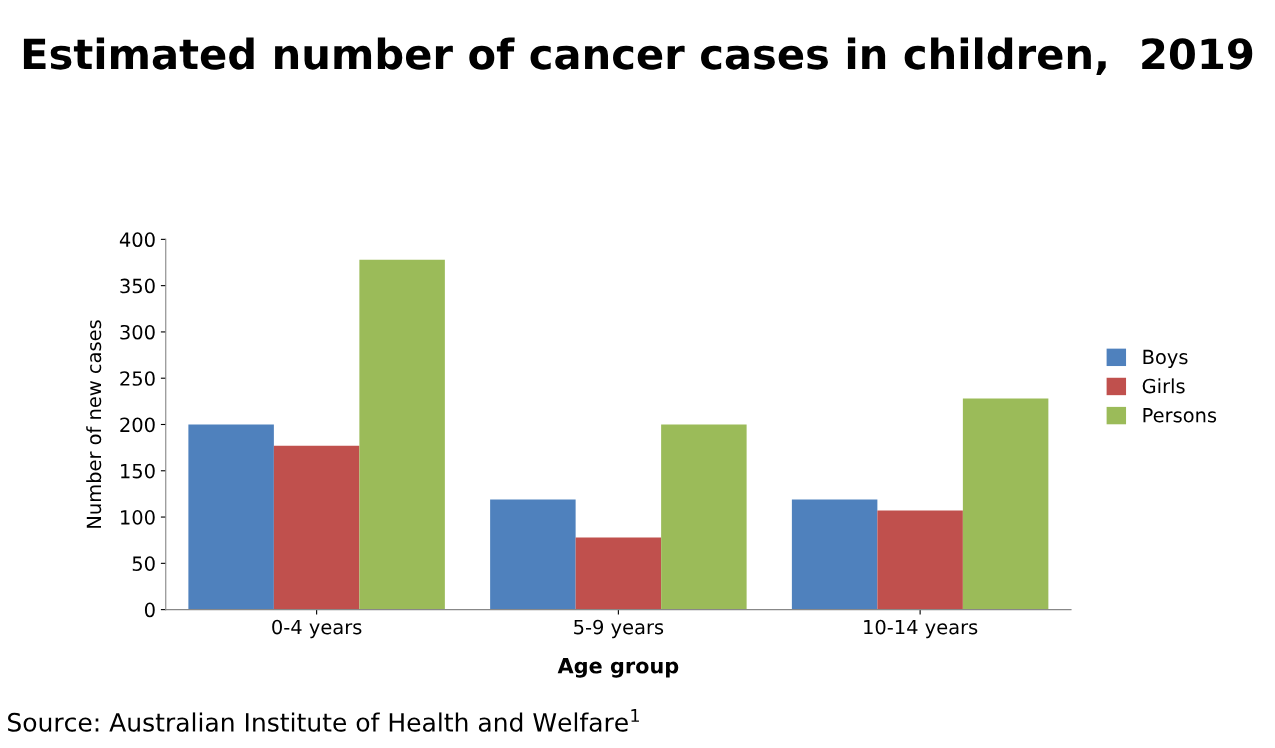 The image size is (1275, 748). What do you see at coordinates (137, 378) in the screenshot?
I see `y-tick-label: 250` at bounding box center [137, 378].